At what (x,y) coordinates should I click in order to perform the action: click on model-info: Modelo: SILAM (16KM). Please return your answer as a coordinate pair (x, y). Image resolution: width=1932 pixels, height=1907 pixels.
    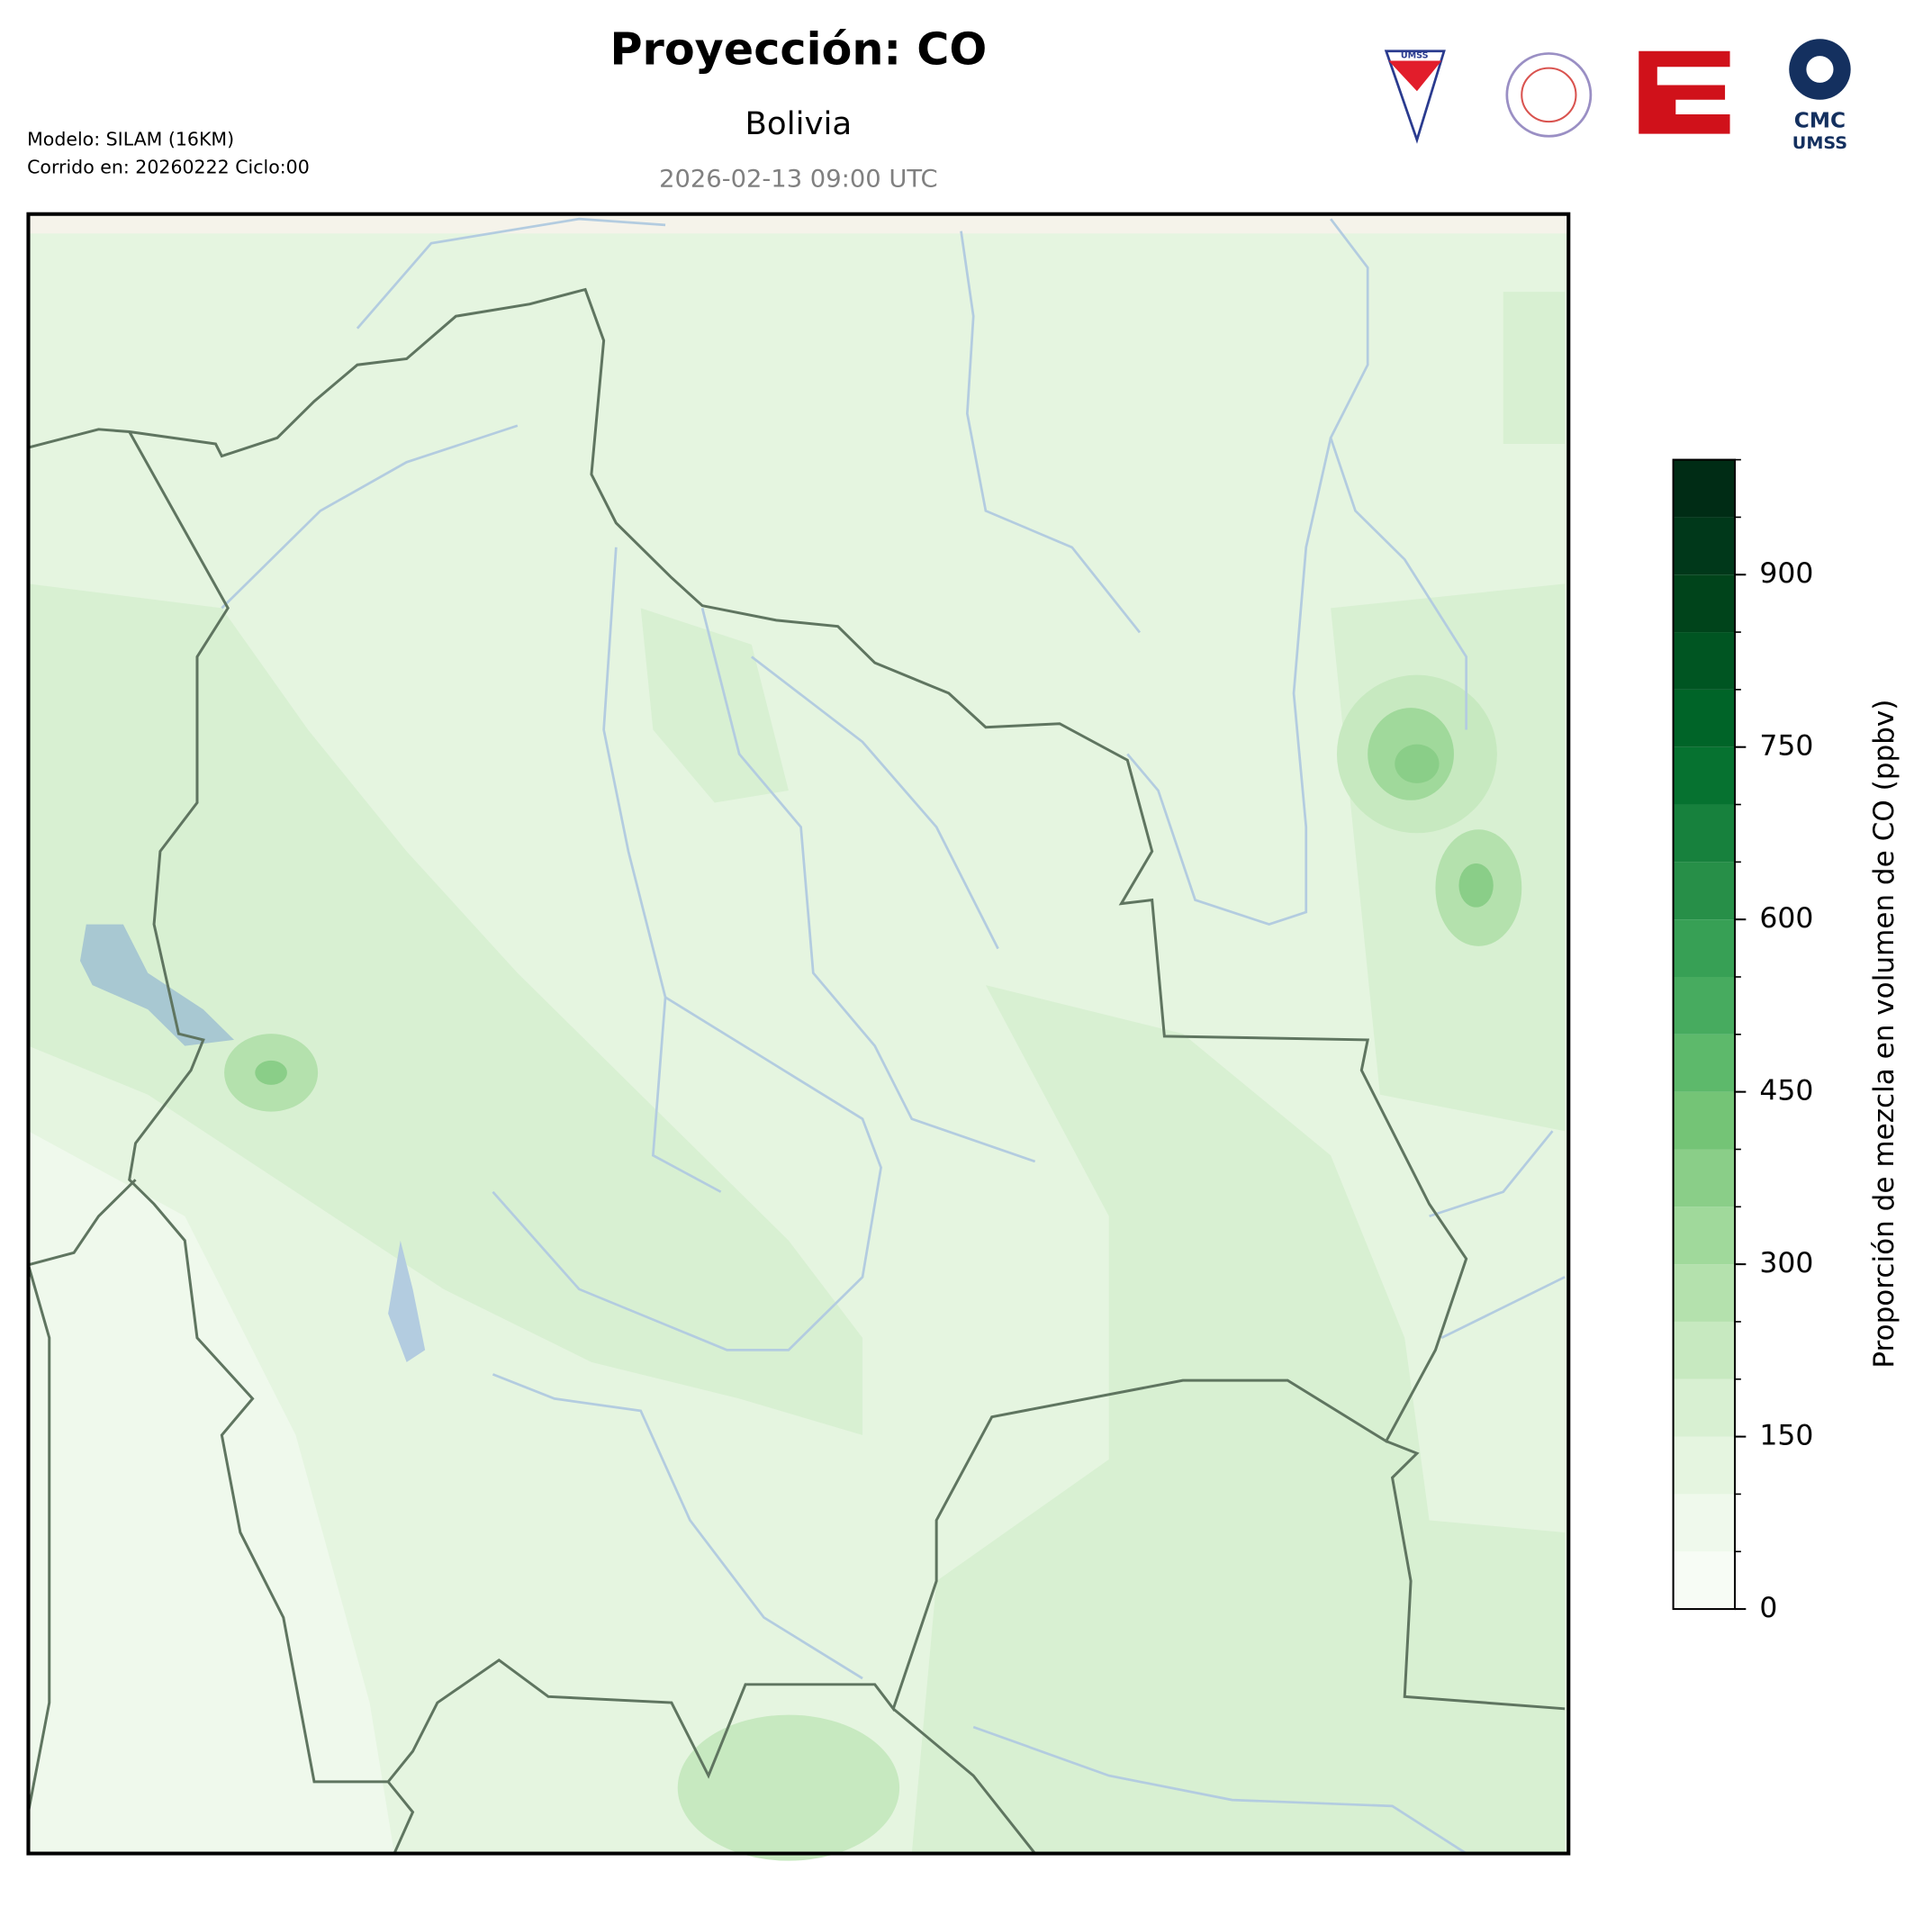
    Looking at the image, I should click on (130, 138).